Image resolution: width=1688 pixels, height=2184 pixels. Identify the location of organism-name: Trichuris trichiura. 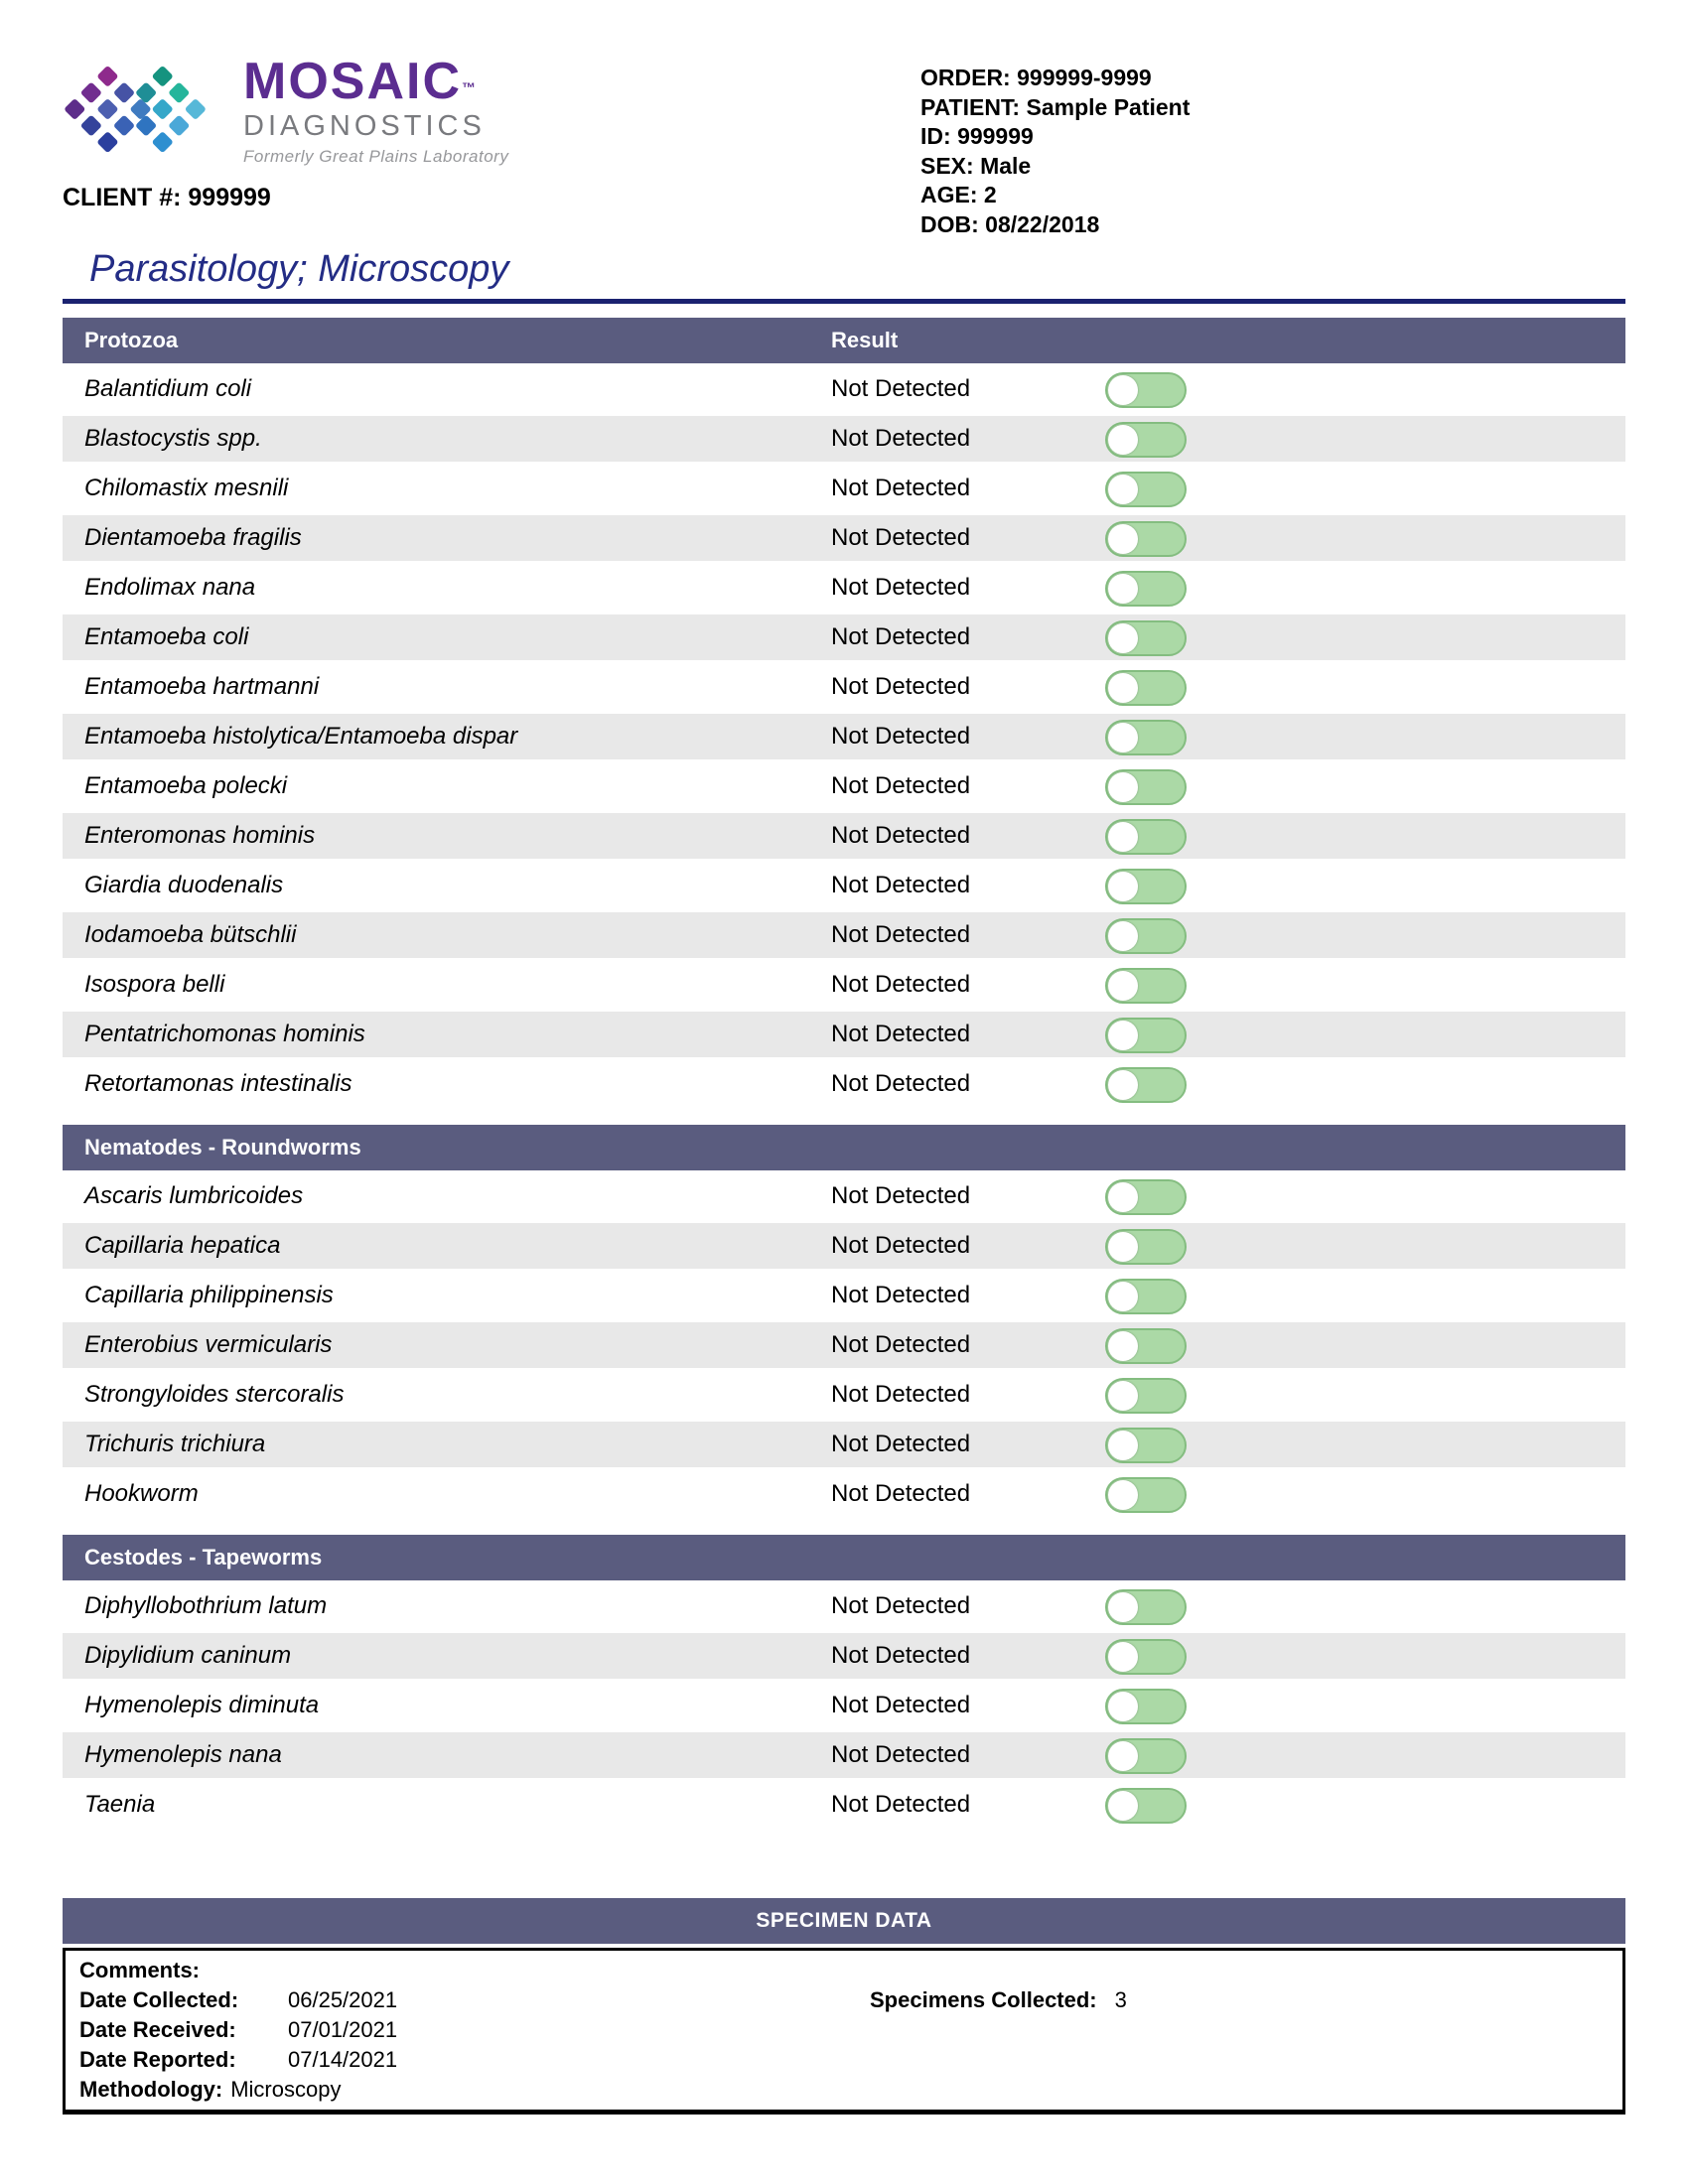
(175, 1444).